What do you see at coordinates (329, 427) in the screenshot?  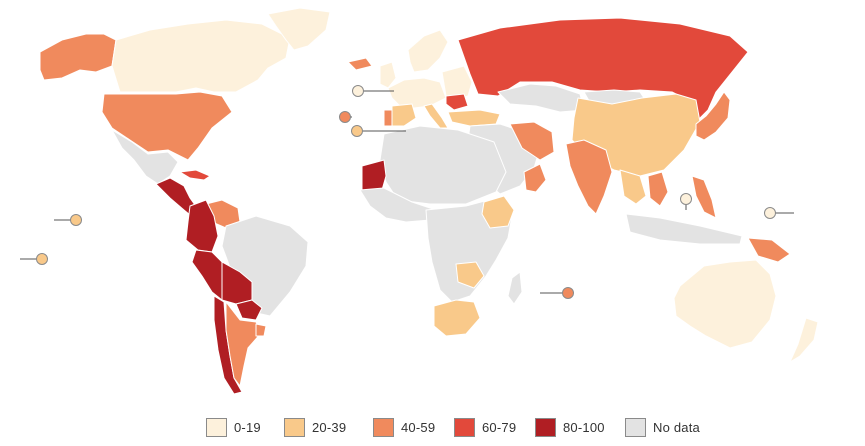 I see `legend-label: 20-39` at bounding box center [329, 427].